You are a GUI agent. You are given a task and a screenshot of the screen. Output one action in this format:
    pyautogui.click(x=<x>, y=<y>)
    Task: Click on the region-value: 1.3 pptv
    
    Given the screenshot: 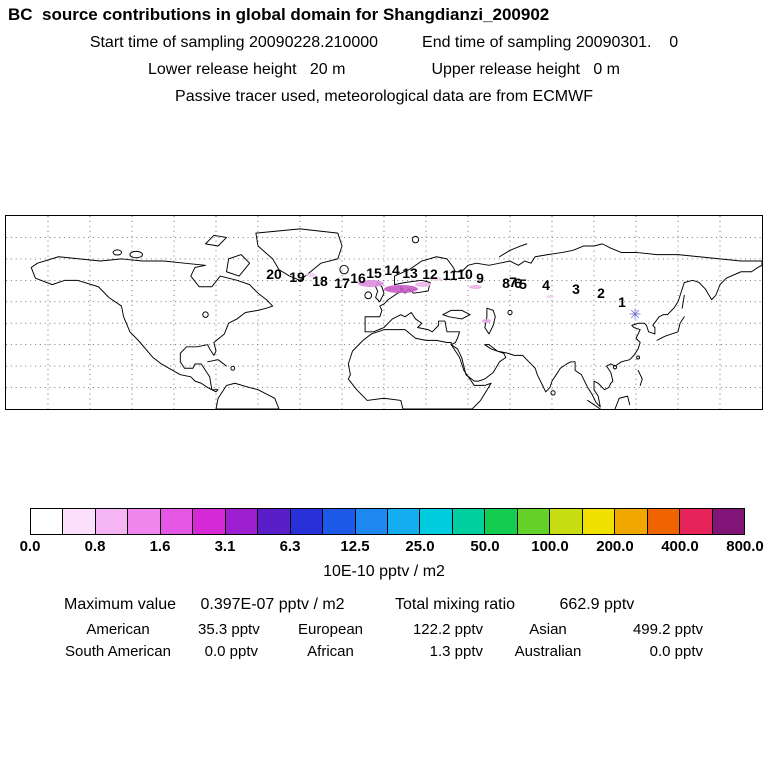 What is the action you would take?
    pyautogui.click(x=456, y=651)
    